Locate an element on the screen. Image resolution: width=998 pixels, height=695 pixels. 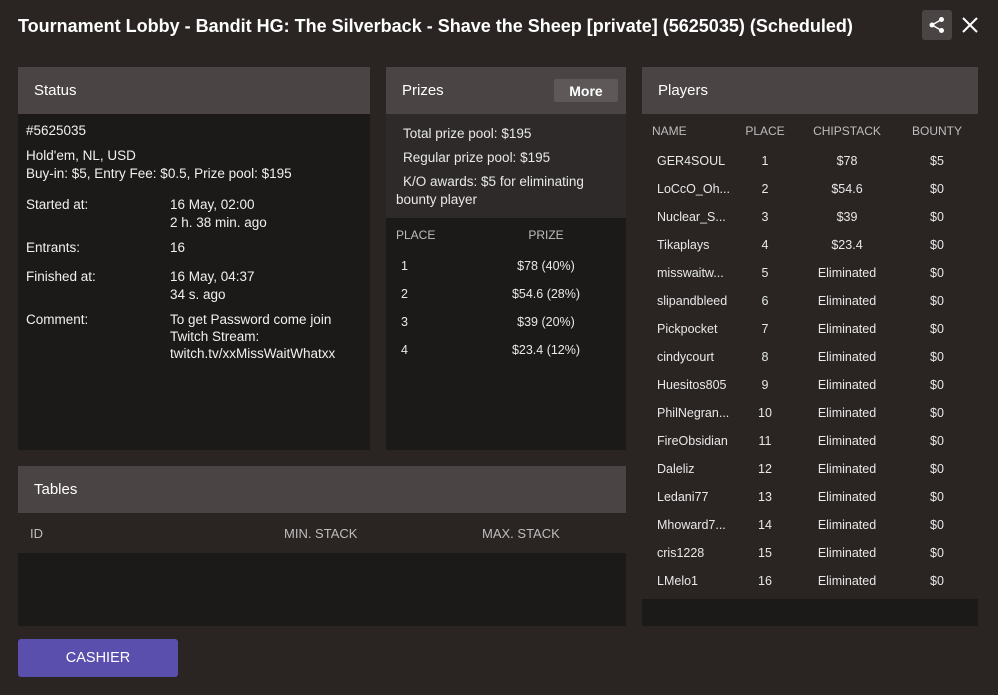
player-place: 2 is located at coordinates (765, 189).